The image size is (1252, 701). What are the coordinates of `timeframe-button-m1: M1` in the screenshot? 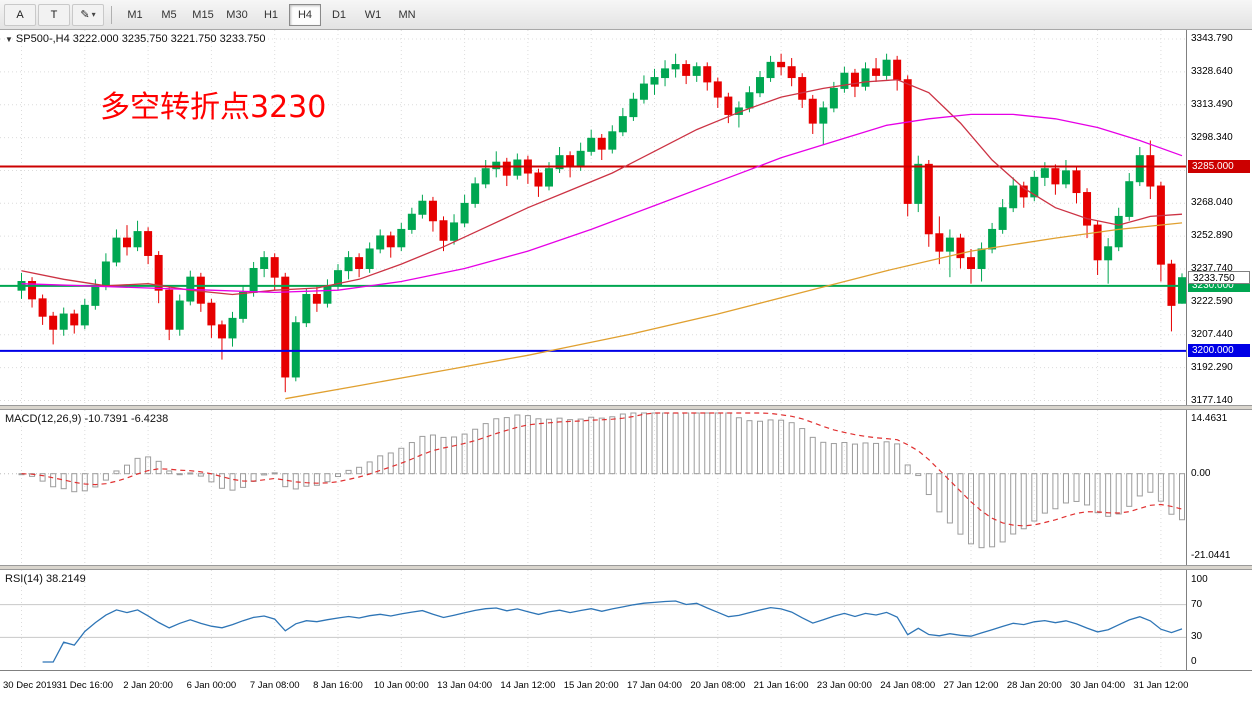 It's located at (135, 14).